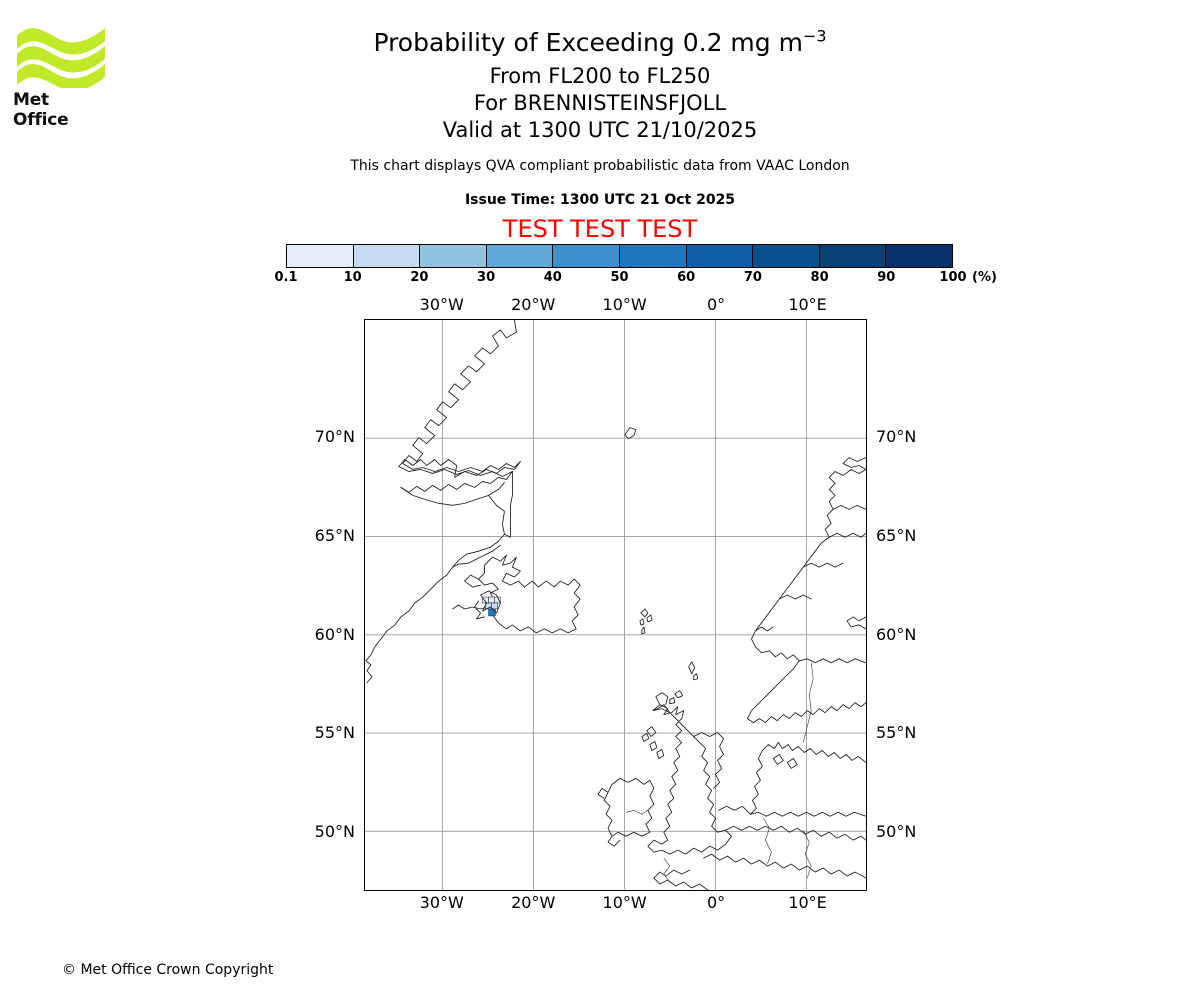 The width and height of the screenshot is (1200, 1000). I want to click on coastline-jan-mayen, so click(630, 433).